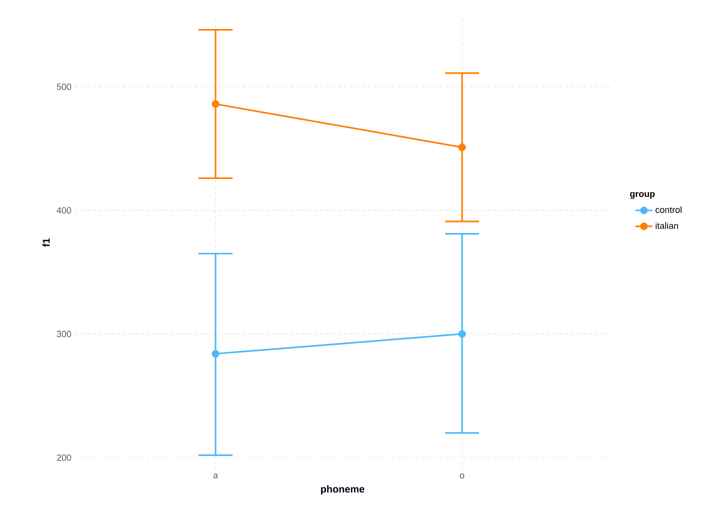 Image resolution: width=723 pixels, height=527 pixels. Describe the element at coordinates (64, 457) in the screenshot. I see `y-tick-label: 200` at that location.